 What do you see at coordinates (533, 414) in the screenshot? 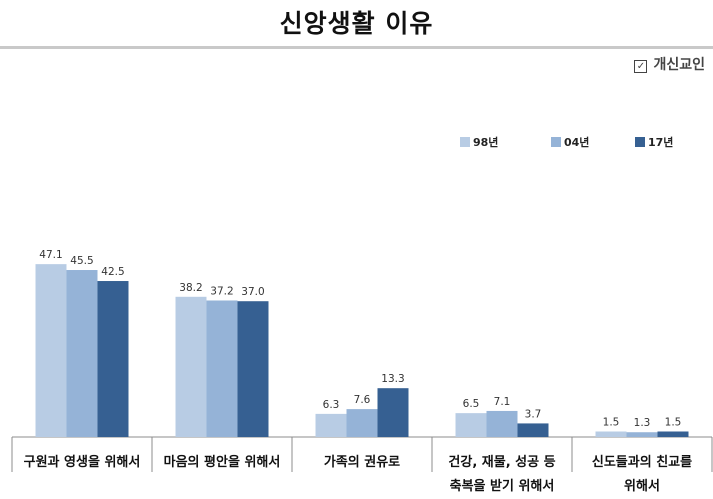
I see `data-label: 3.7` at bounding box center [533, 414].